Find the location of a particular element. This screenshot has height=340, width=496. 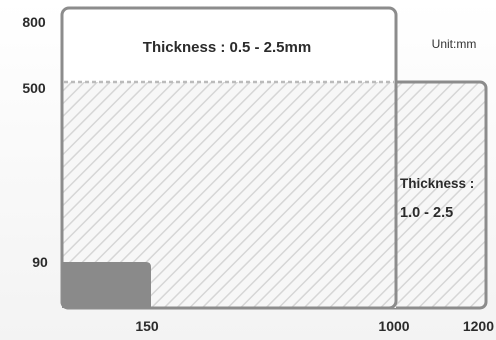

y-label-90: 90 is located at coordinates (40, 262).